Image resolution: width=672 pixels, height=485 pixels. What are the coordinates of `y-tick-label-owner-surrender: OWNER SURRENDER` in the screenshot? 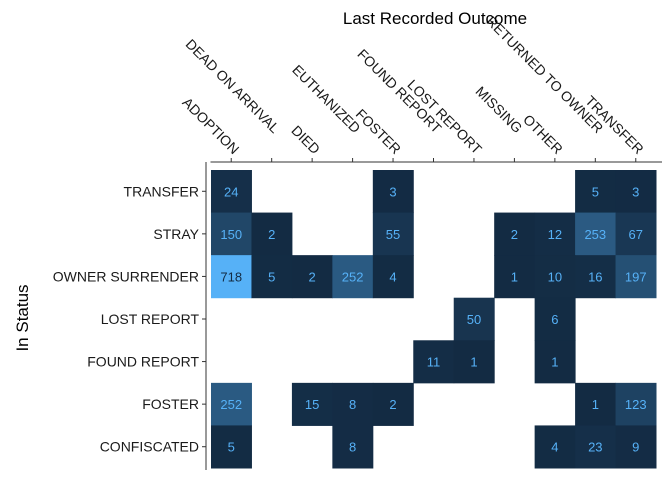 It's located at (126, 276).